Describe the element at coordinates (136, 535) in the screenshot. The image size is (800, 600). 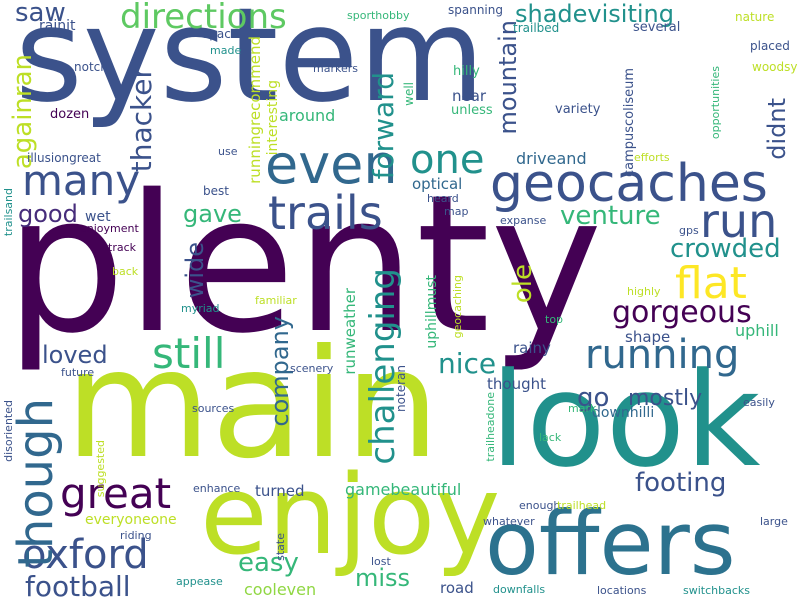
I see `word-riding: riding` at that location.